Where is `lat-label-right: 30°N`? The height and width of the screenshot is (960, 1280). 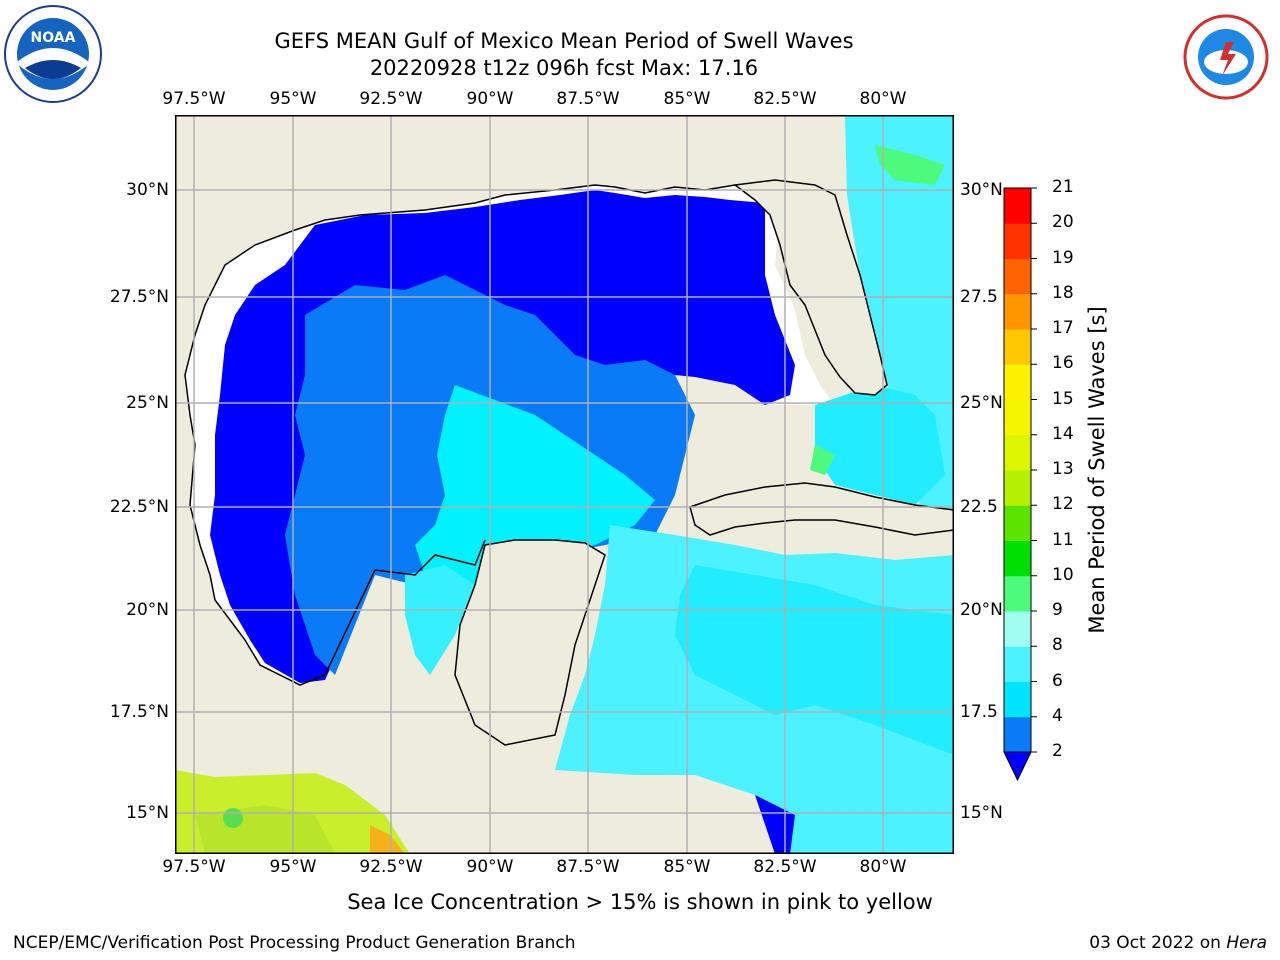
lat-label-right: 30°N is located at coordinates (981, 190).